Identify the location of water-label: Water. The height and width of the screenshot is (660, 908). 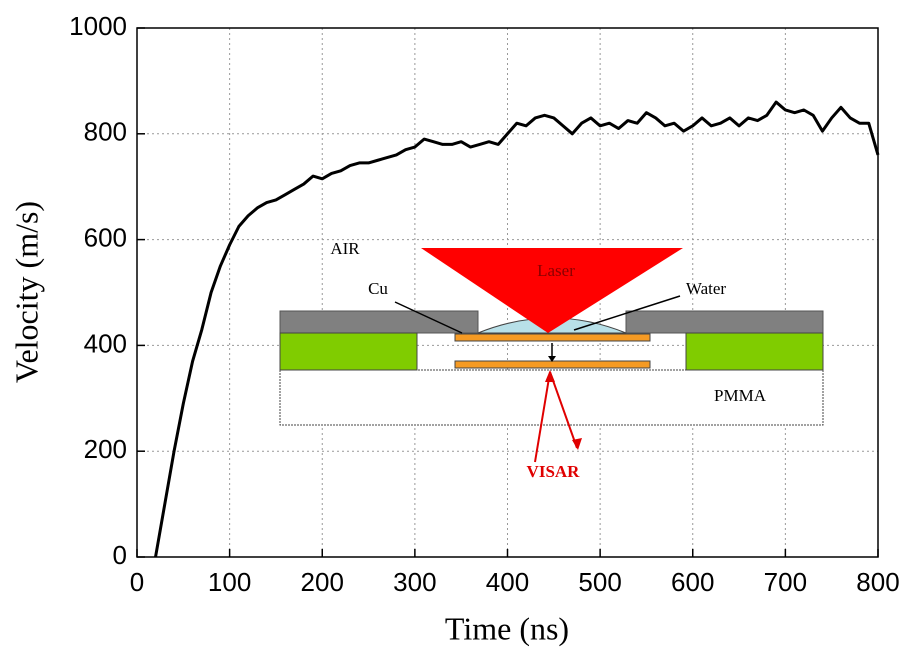
(706, 288).